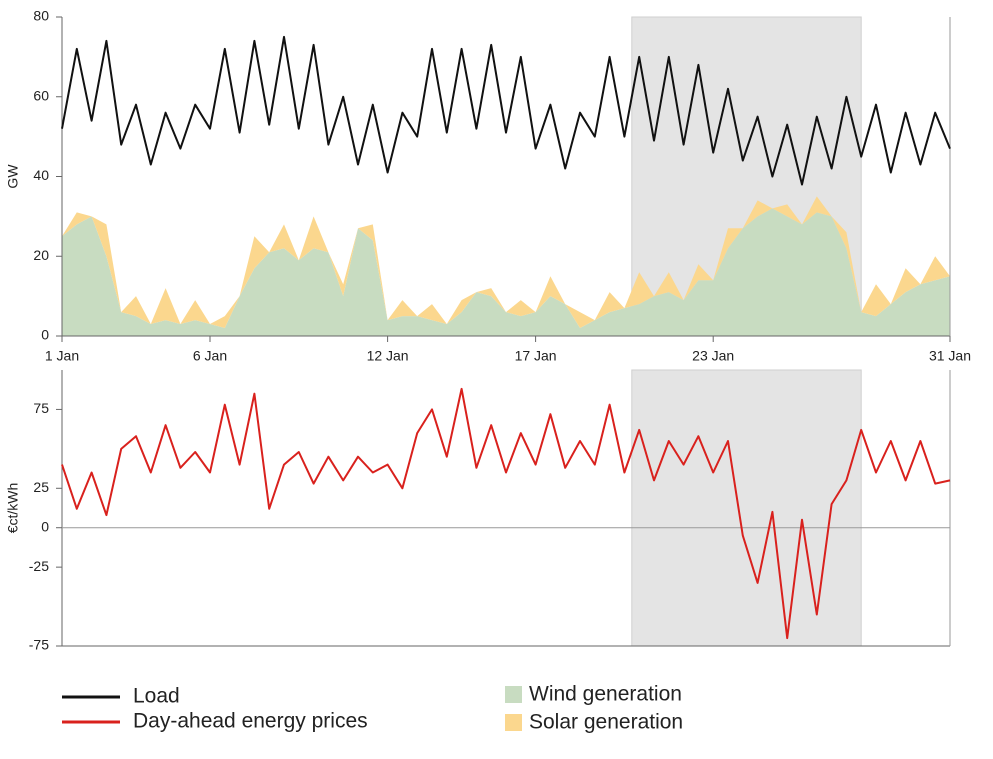 The height and width of the screenshot is (759, 993). Describe the element at coordinates (39, 566) in the screenshot. I see `y-tick-label: -25` at that location.